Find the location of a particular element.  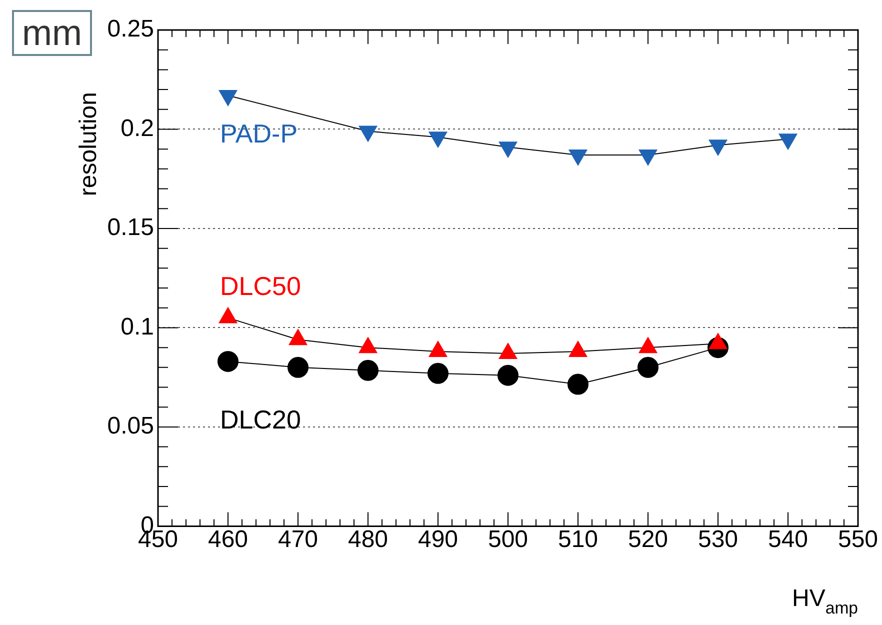

x-tick-label: 540 is located at coordinates (788, 540).